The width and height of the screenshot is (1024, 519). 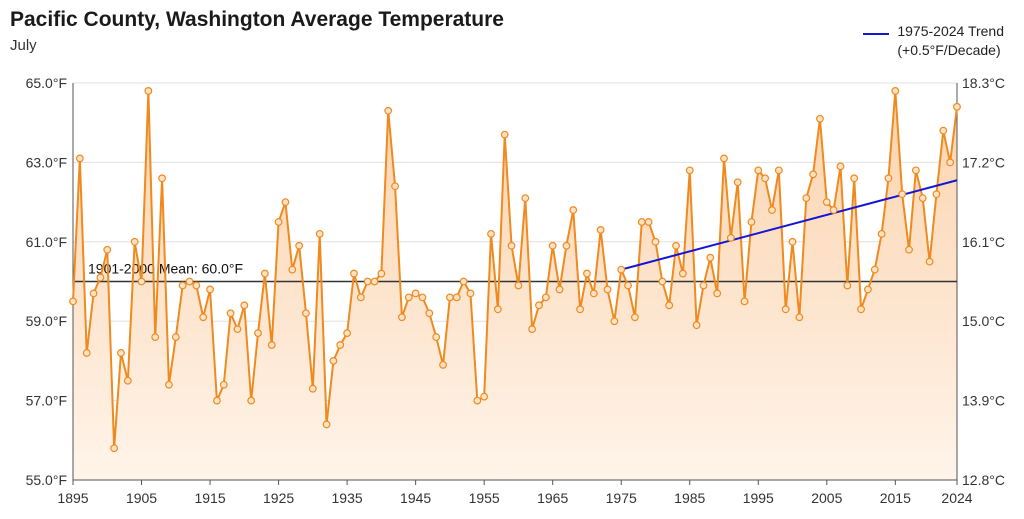 What do you see at coordinates (983, 242) in the screenshot?
I see `y-right-tick-label: 16.1°C` at bounding box center [983, 242].